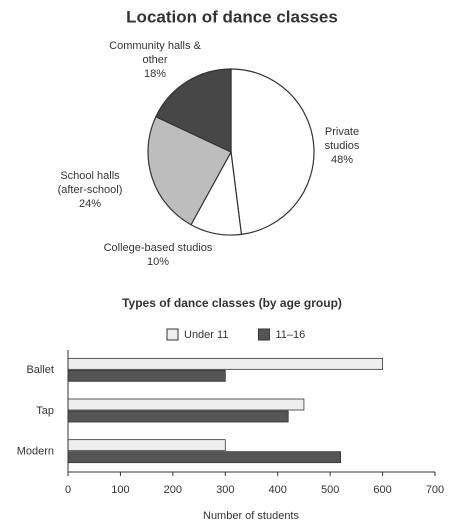  Describe the element at coordinates (158, 255) in the screenshot. I see `slice-label: College-based studios 10%` at that location.